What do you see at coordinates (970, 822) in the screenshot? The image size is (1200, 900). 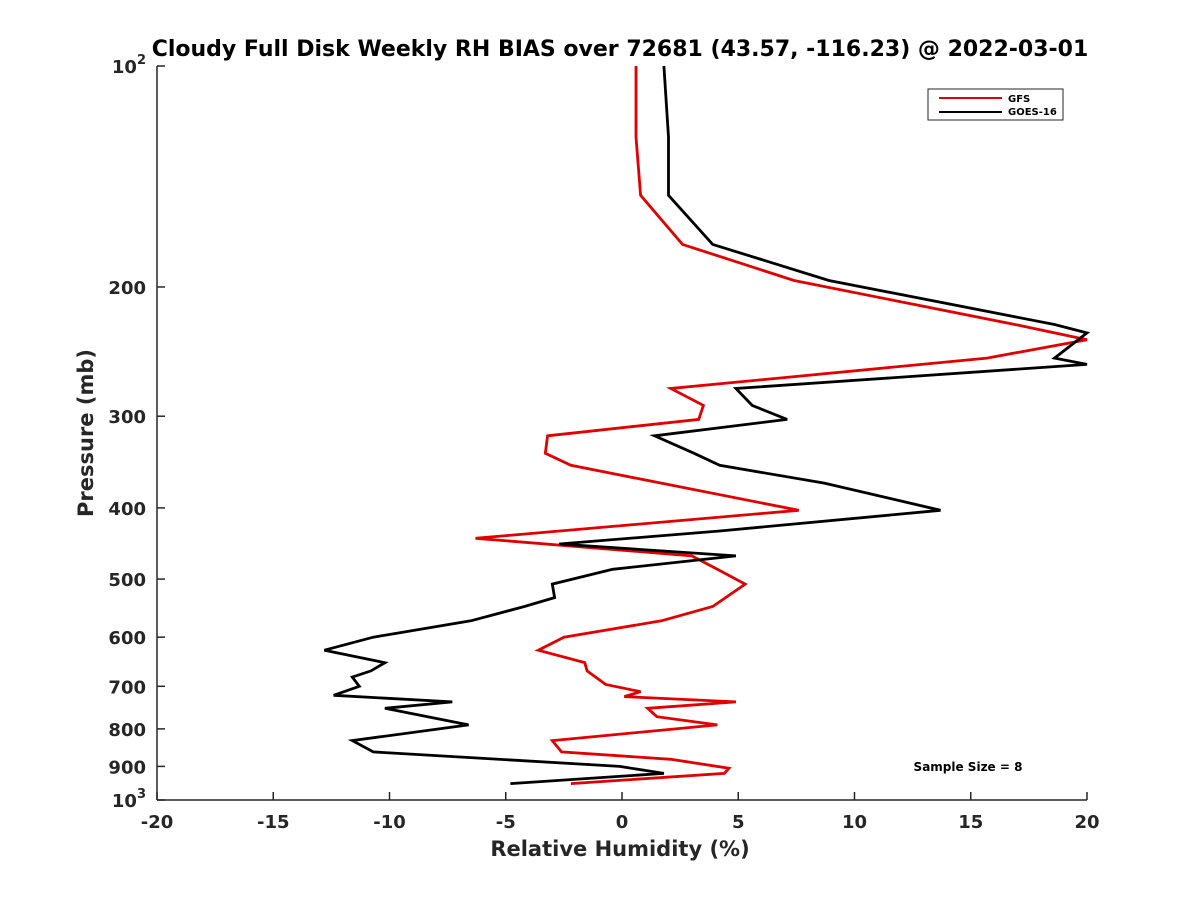 I see `x-tick-label: 15` at bounding box center [970, 822].